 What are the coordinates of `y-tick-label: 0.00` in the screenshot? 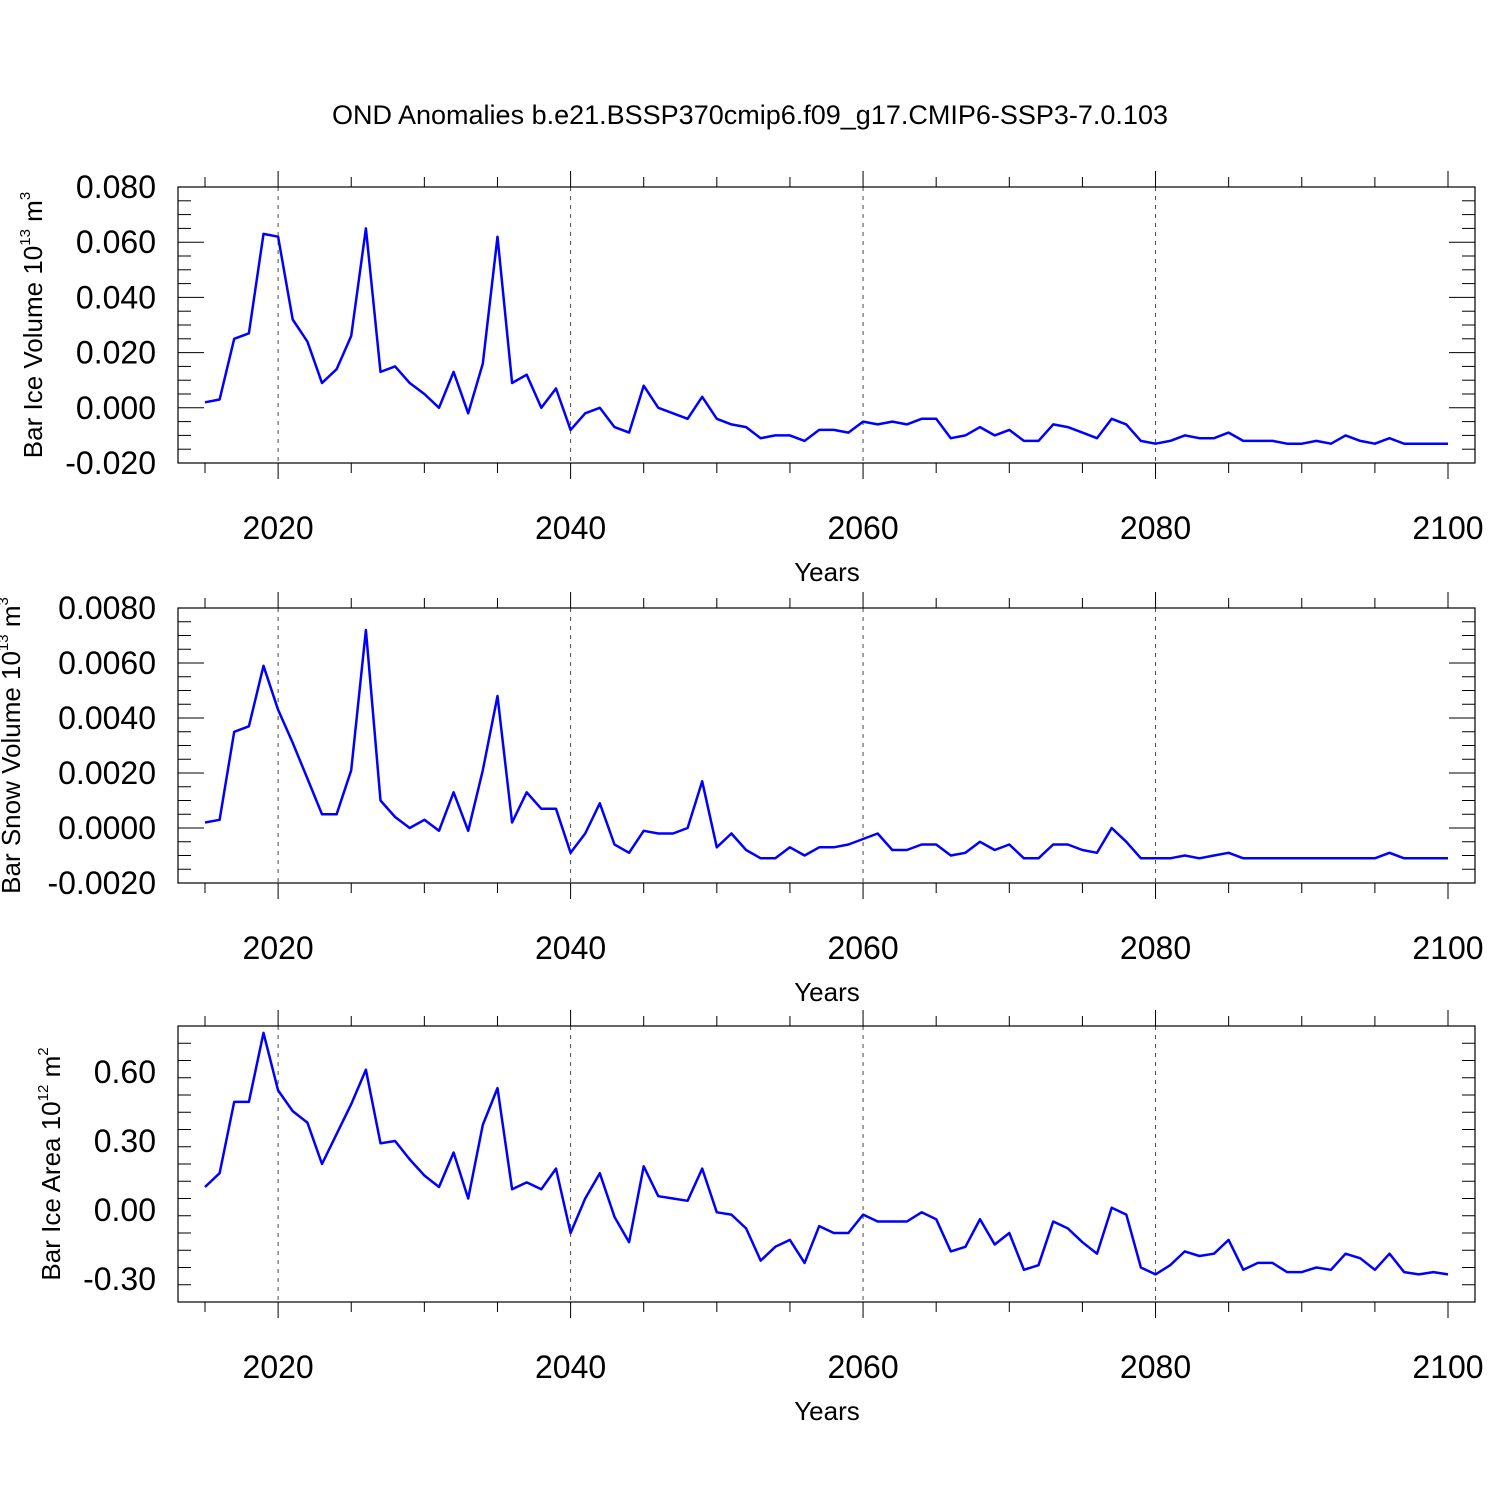 It's located at (125, 1210).